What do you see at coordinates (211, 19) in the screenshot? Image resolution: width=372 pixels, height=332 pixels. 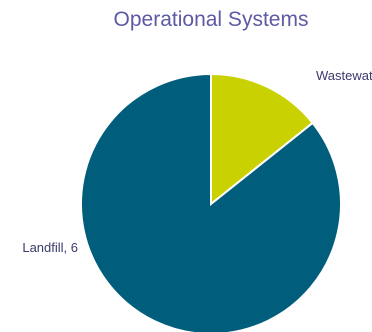 I see `chart-title: Operational Systems` at bounding box center [211, 19].